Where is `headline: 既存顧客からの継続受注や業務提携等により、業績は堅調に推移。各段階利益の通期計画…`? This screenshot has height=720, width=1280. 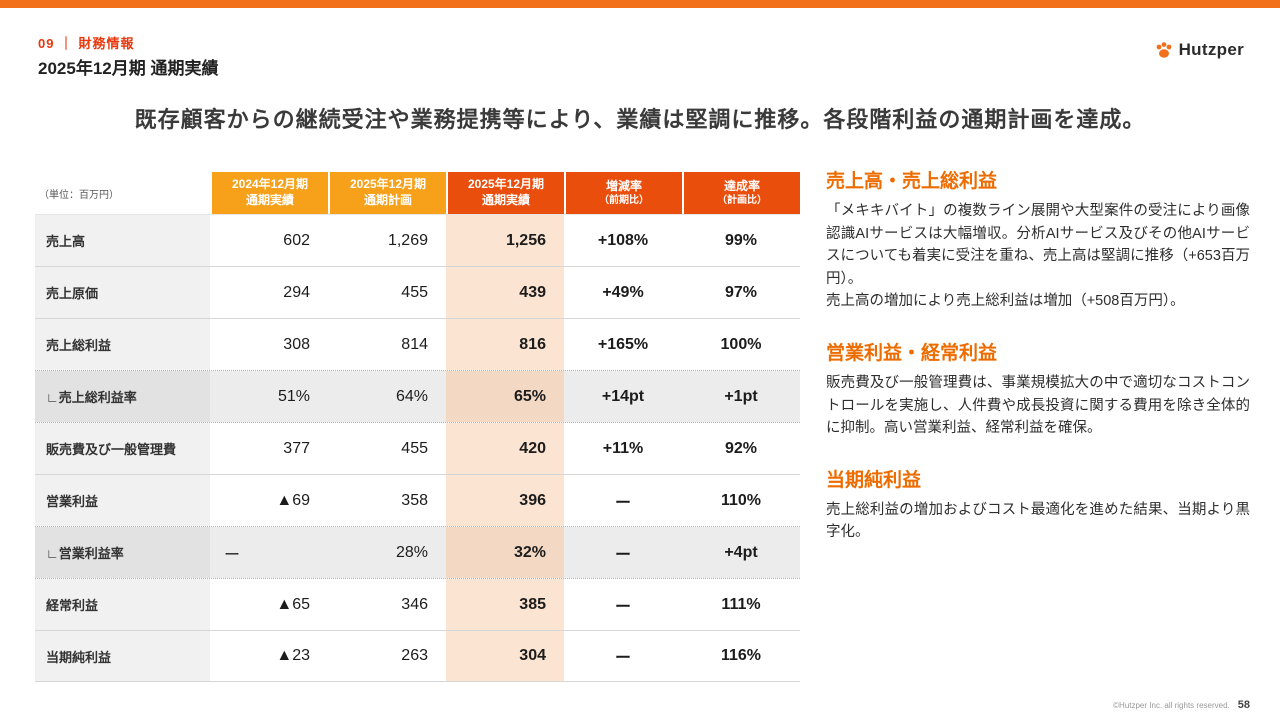 headline: 既存顧客からの継続受注や業務提携等により、業績は堅調に推移。各段階利益の通期計画… is located at coordinates (640, 119).